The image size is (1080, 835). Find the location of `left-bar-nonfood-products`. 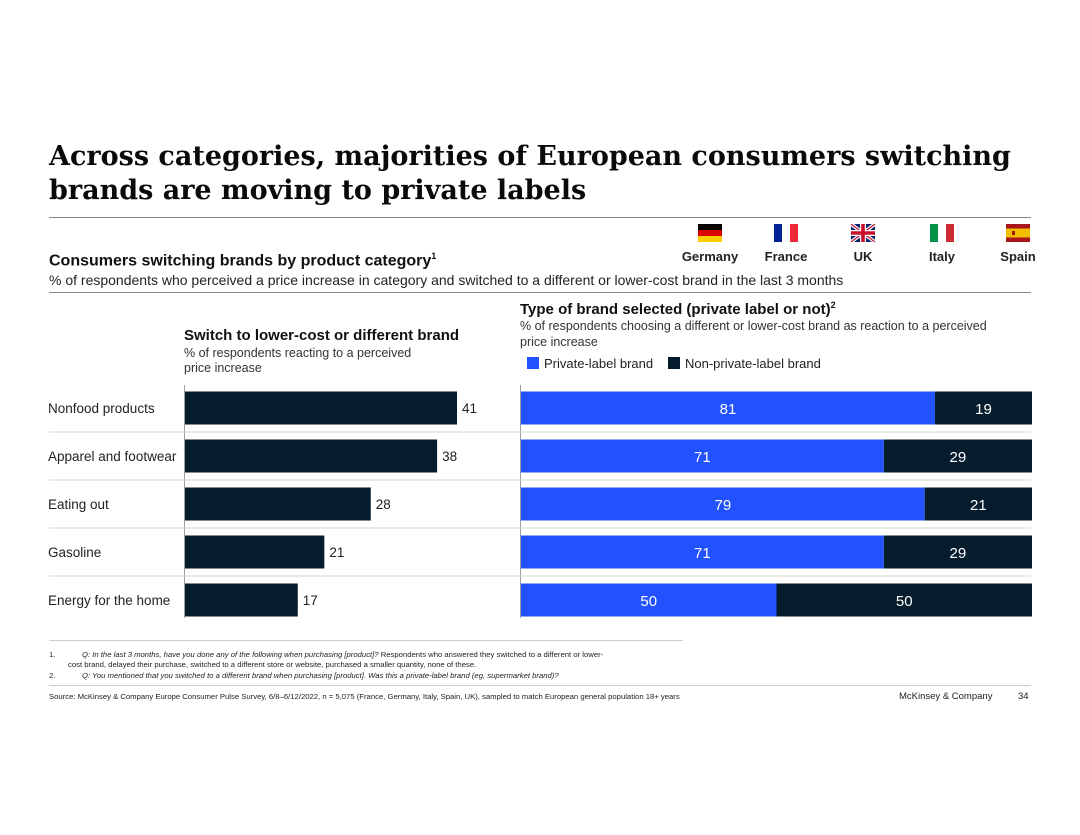

left-bar-nonfood-products is located at coordinates (321, 408).